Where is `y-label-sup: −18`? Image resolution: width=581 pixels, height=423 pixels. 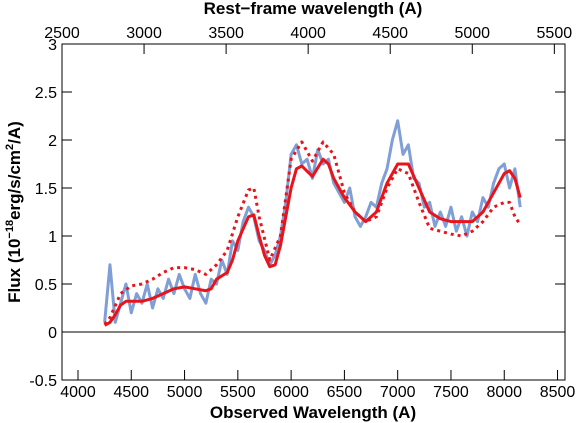
y-label-sup: −18 is located at coordinates (10, 229).